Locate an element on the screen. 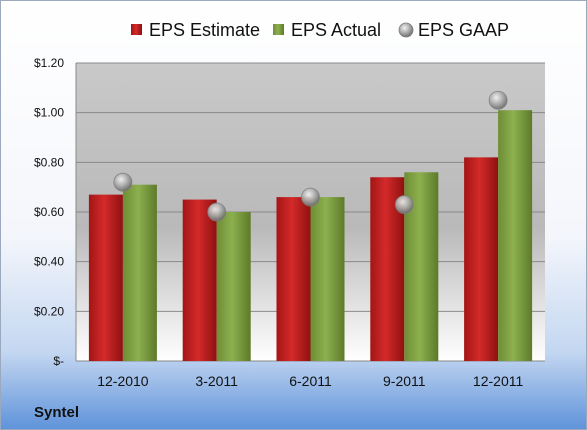 Image resolution: width=587 pixels, height=430 pixels. legend-label: EPS Estimate is located at coordinates (204, 30).